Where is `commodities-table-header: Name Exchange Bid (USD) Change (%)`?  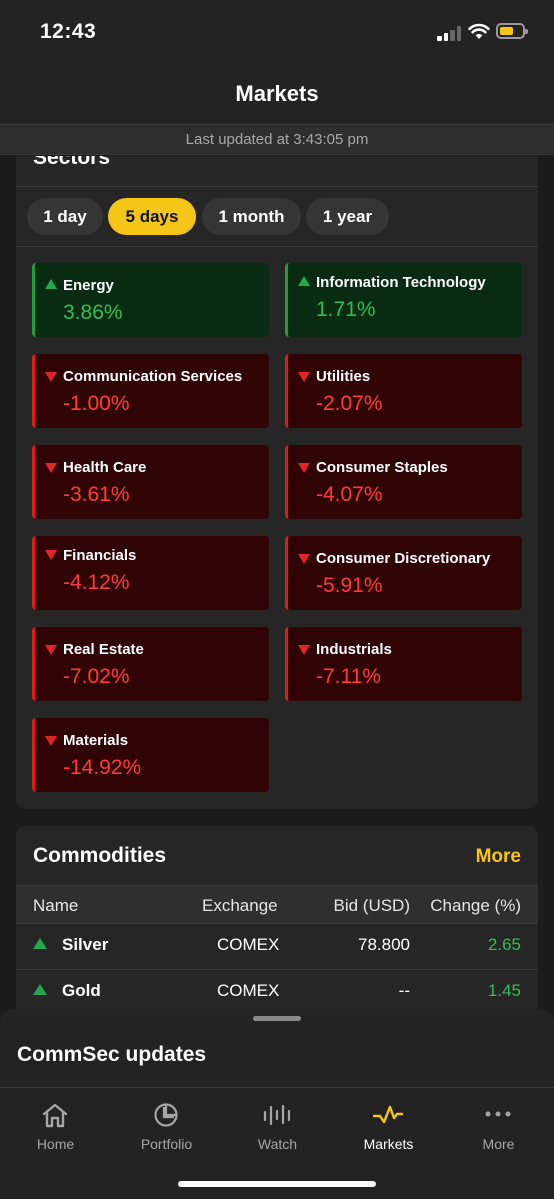
commodities-table-header: Name Exchange Bid (USD) Change (%) is located at coordinates (277, 904).